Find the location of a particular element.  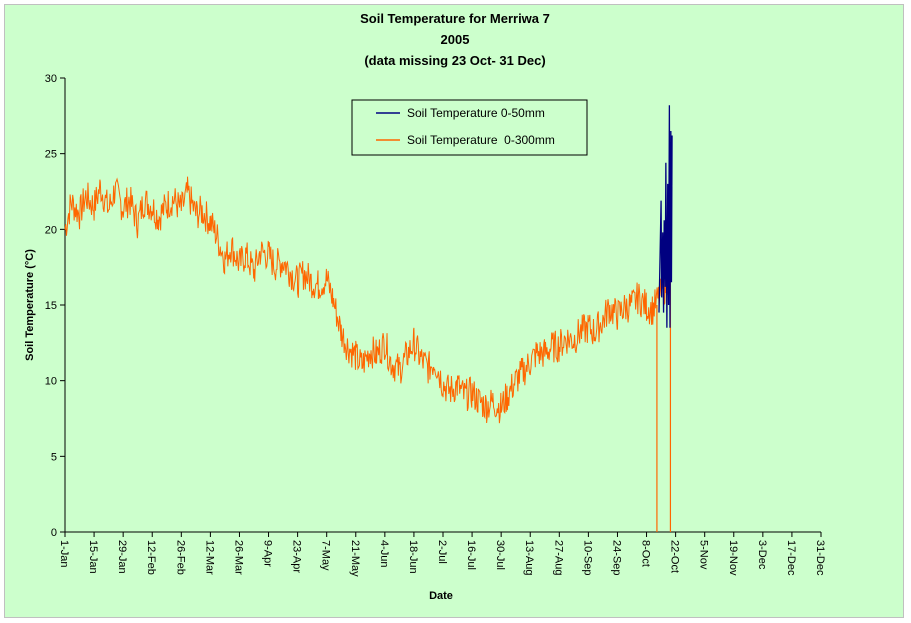

y-tick-label: 25 is located at coordinates (51, 155).